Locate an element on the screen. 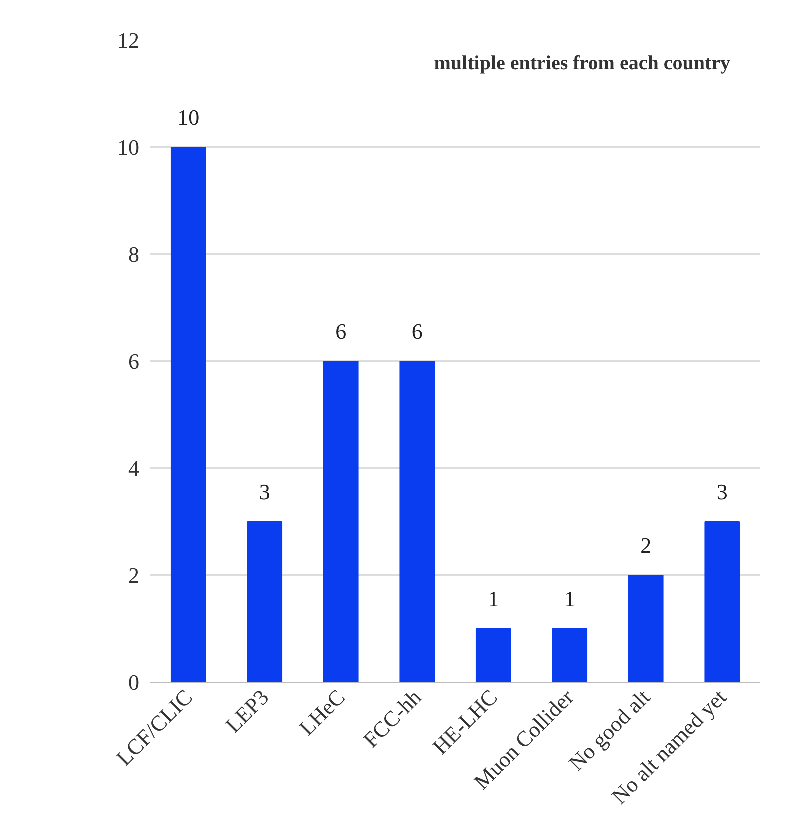  y-tick-label: 8 is located at coordinates (134, 254).